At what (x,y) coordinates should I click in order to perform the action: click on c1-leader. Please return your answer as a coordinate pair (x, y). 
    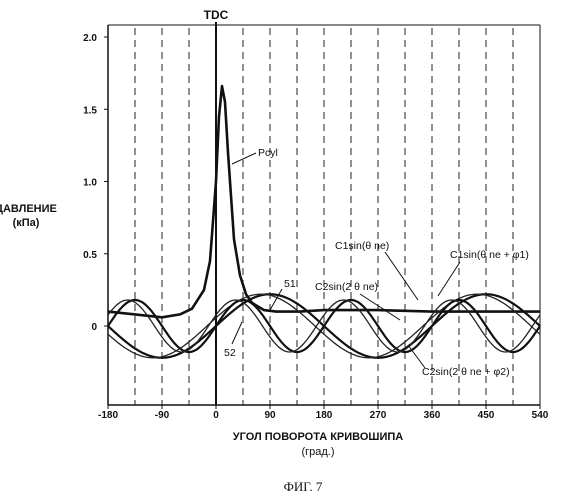
    Looking at the image, I should click on (401, 276).